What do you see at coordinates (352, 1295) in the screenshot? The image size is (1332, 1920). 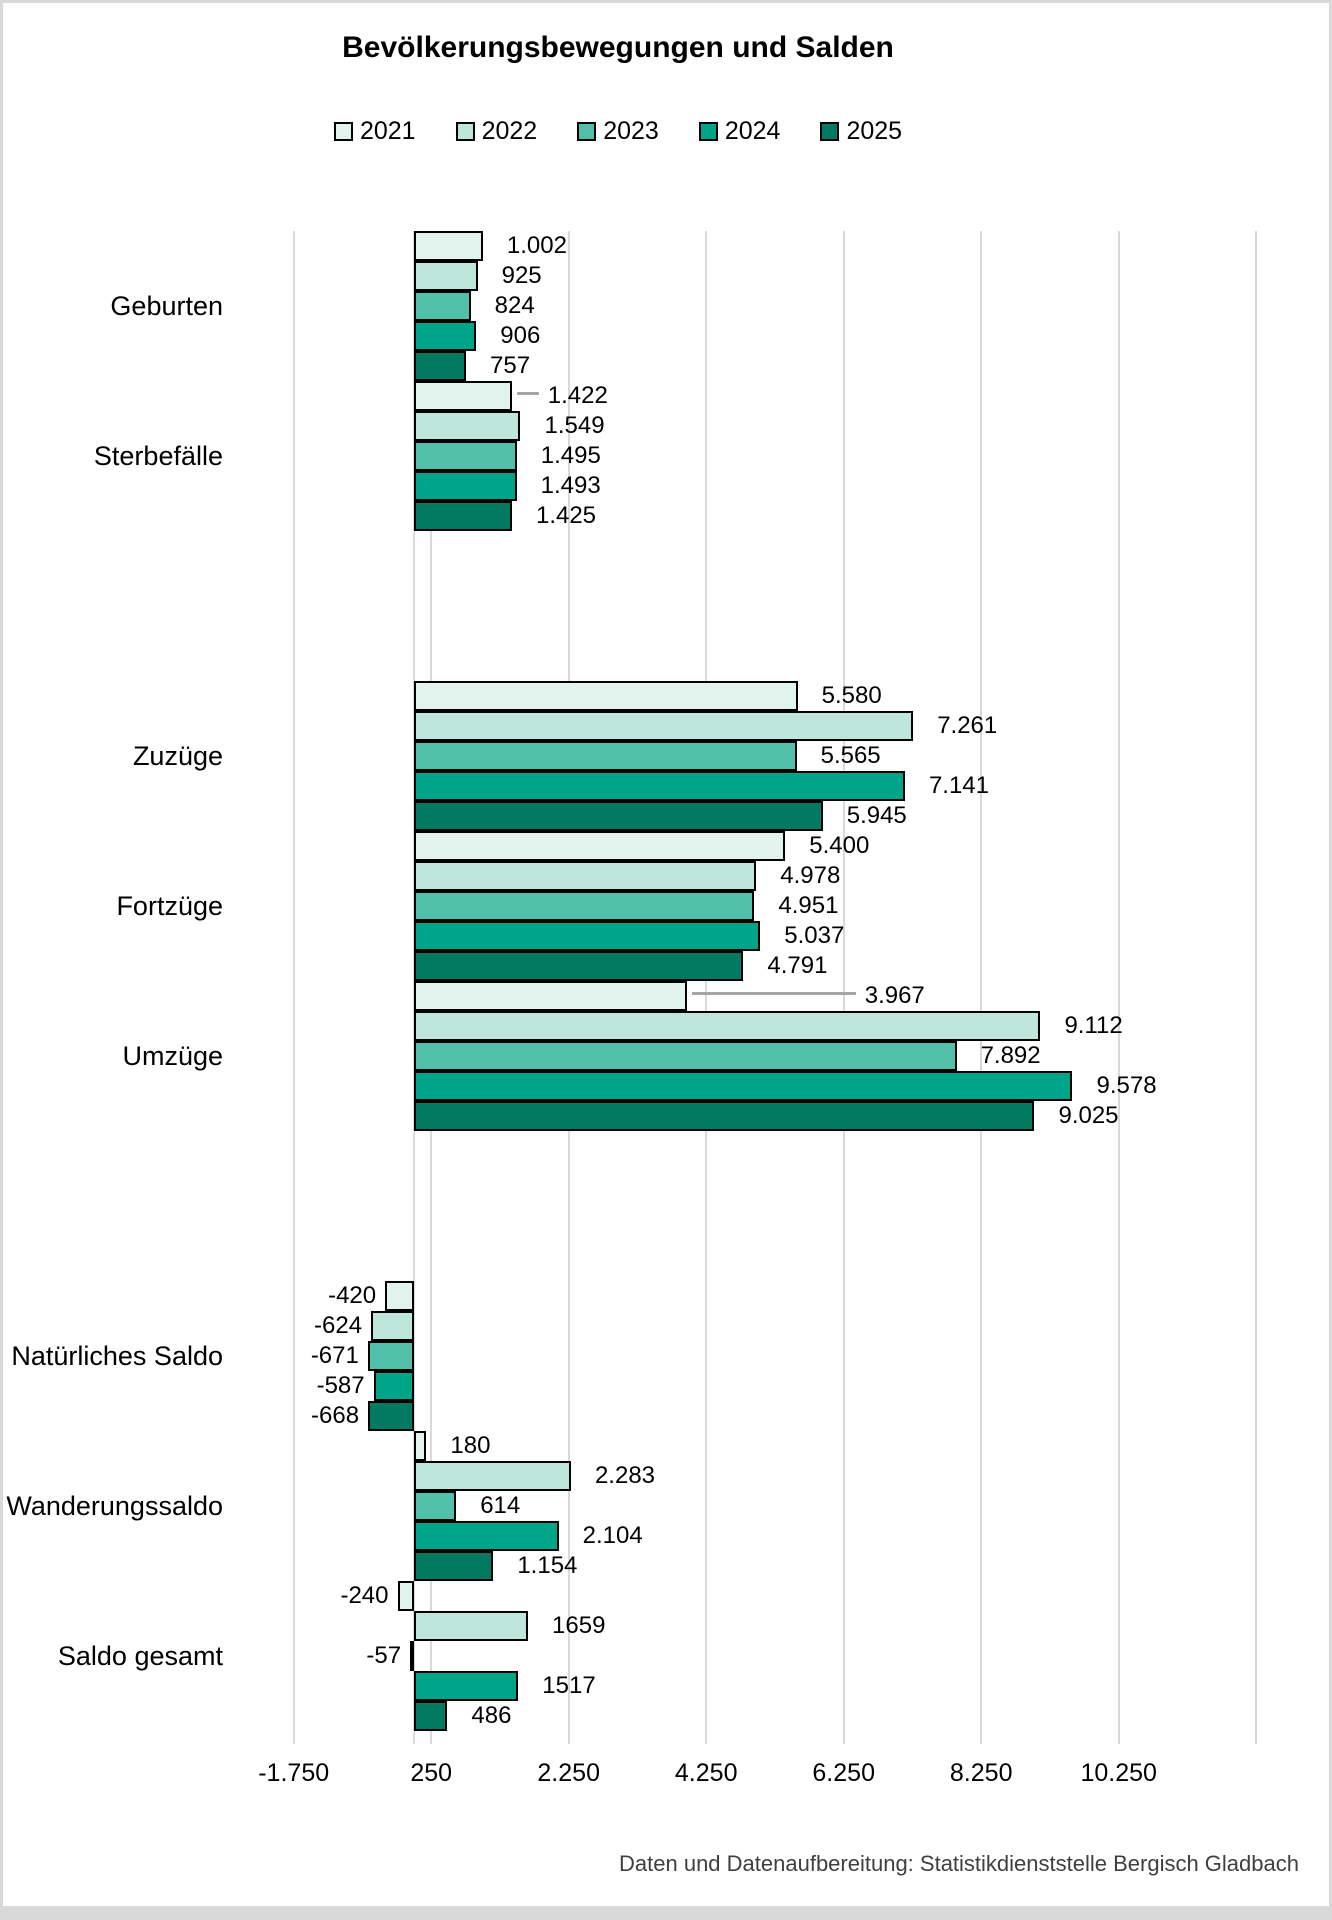 I see `bar-value-label: -420` at bounding box center [352, 1295].